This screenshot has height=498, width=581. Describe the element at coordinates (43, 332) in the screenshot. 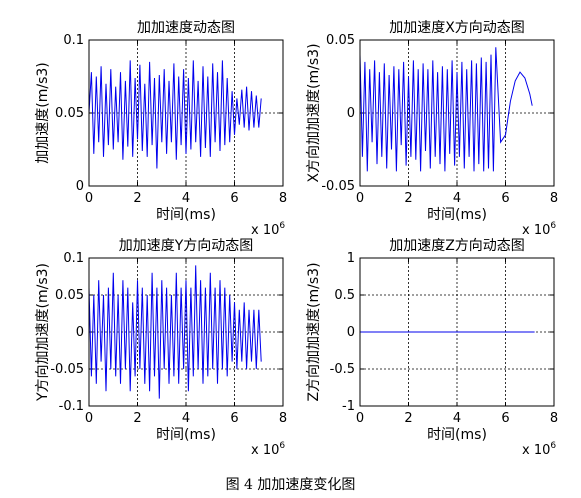

I see `y-axis-label: Y方向加加速度(m/s3)` at that location.